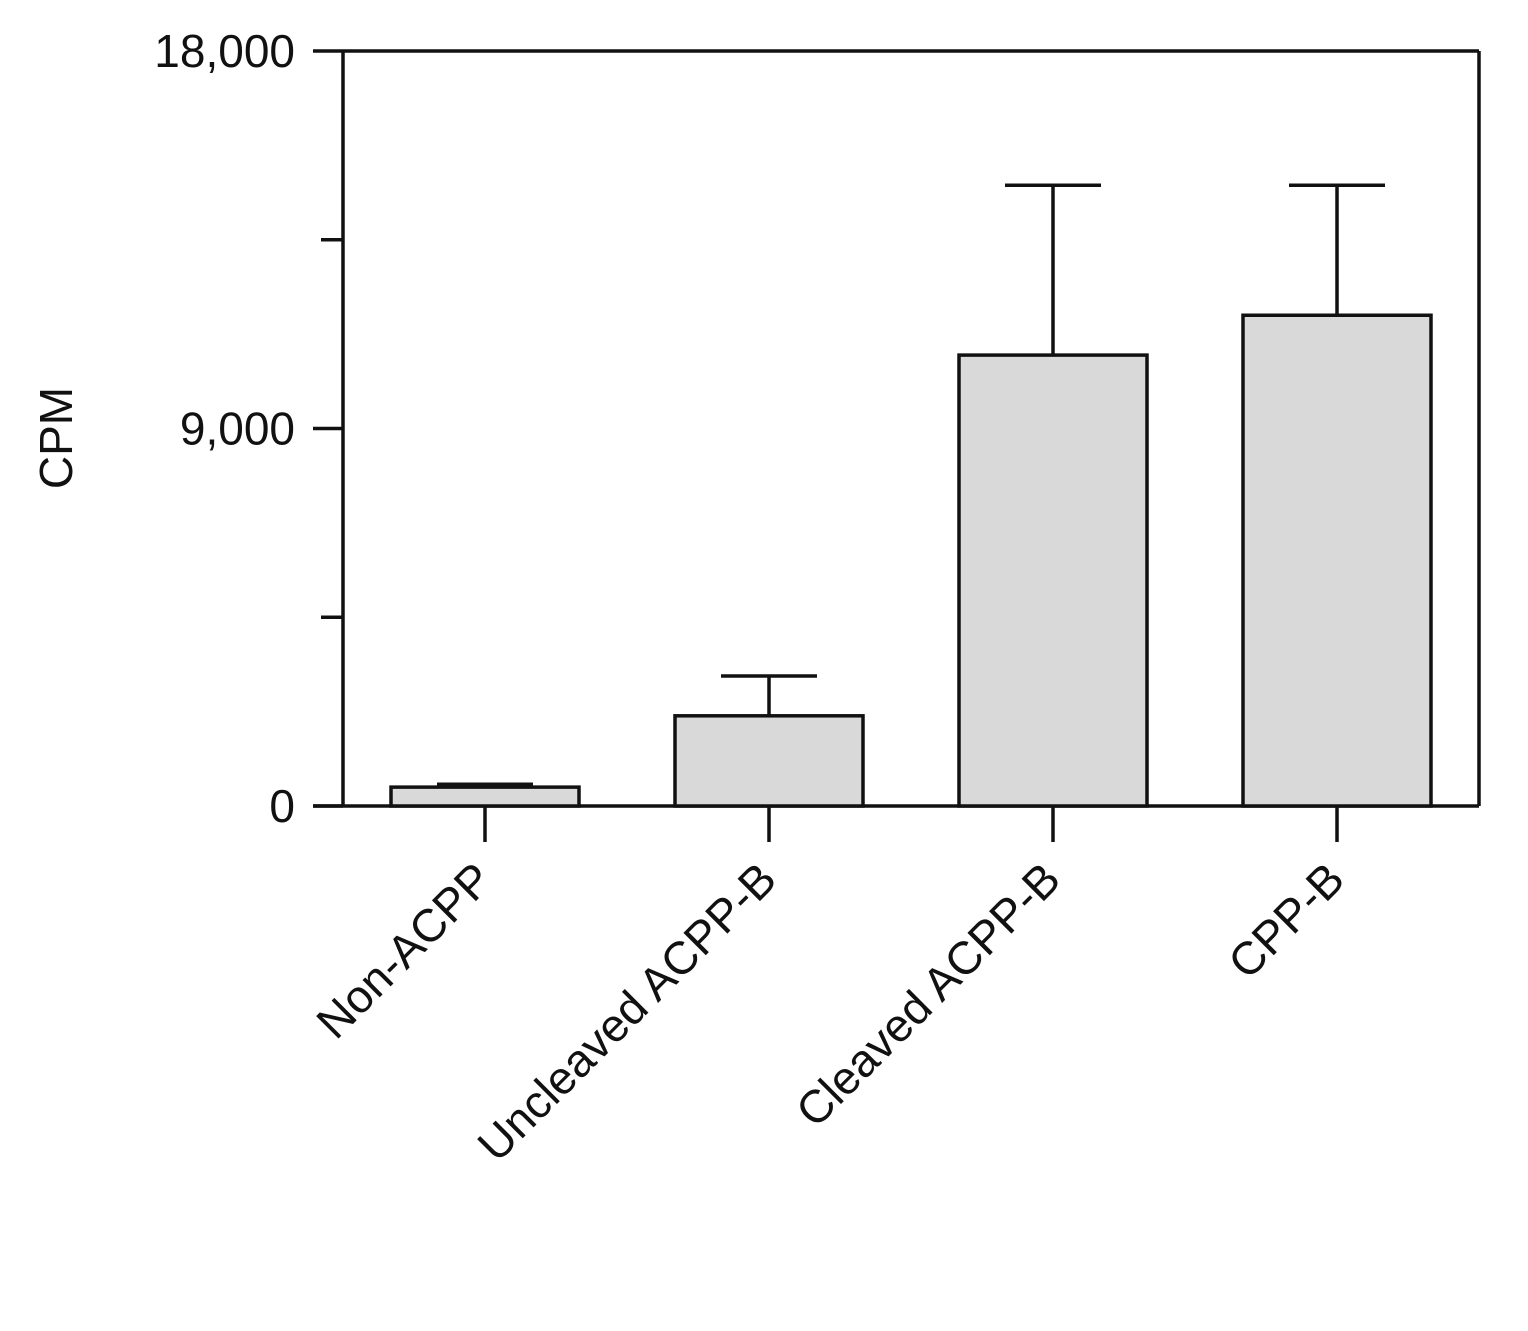 This screenshot has width=1528, height=1331. What do you see at coordinates (56, 438) in the screenshot?
I see `y-axis-label: CPM` at bounding box center [56, 438].